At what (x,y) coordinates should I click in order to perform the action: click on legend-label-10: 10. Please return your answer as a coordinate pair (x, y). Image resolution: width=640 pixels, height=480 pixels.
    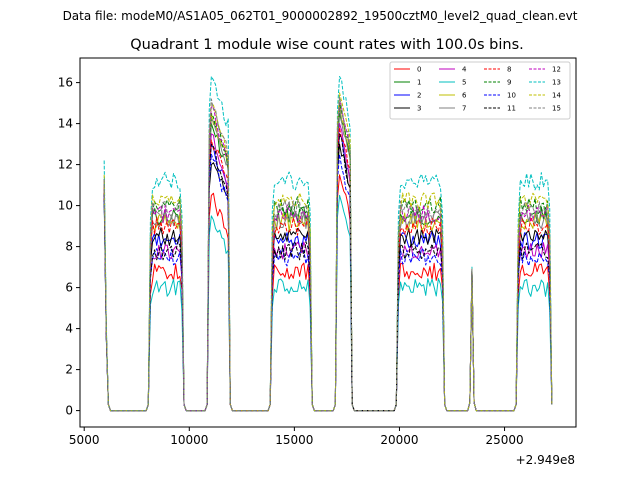
    Looking at the image, I should click on (511, 96).